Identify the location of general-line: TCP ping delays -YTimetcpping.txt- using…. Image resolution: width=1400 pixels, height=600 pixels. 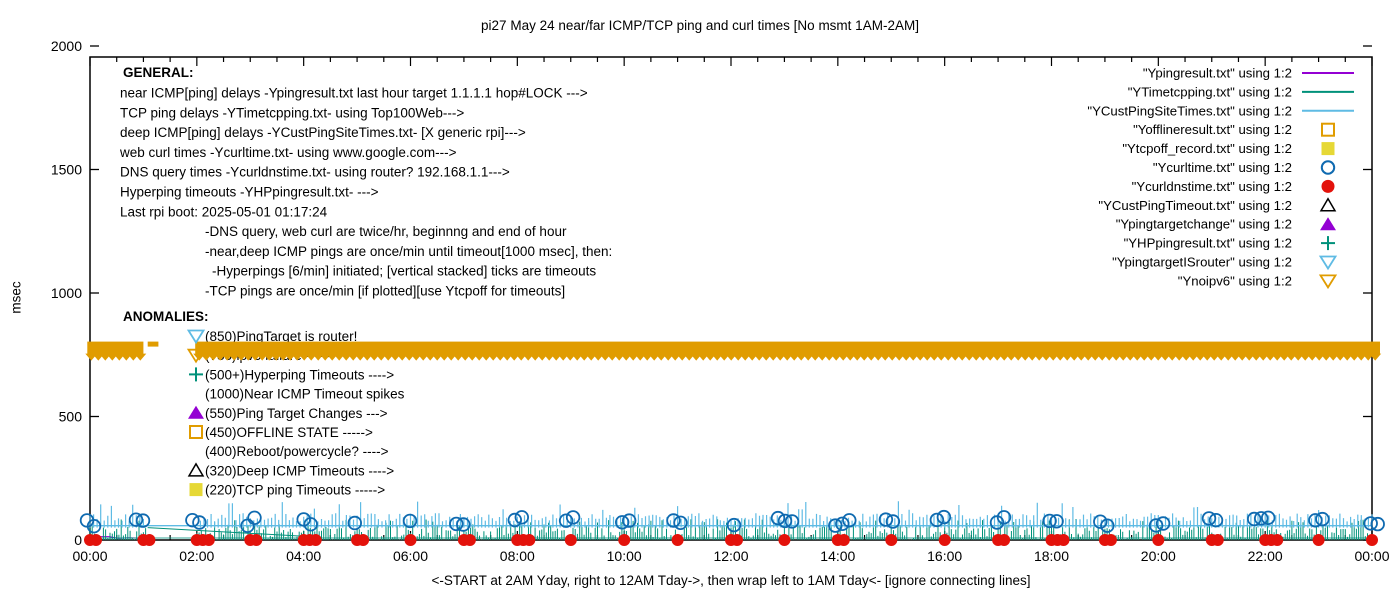
(292, 112).